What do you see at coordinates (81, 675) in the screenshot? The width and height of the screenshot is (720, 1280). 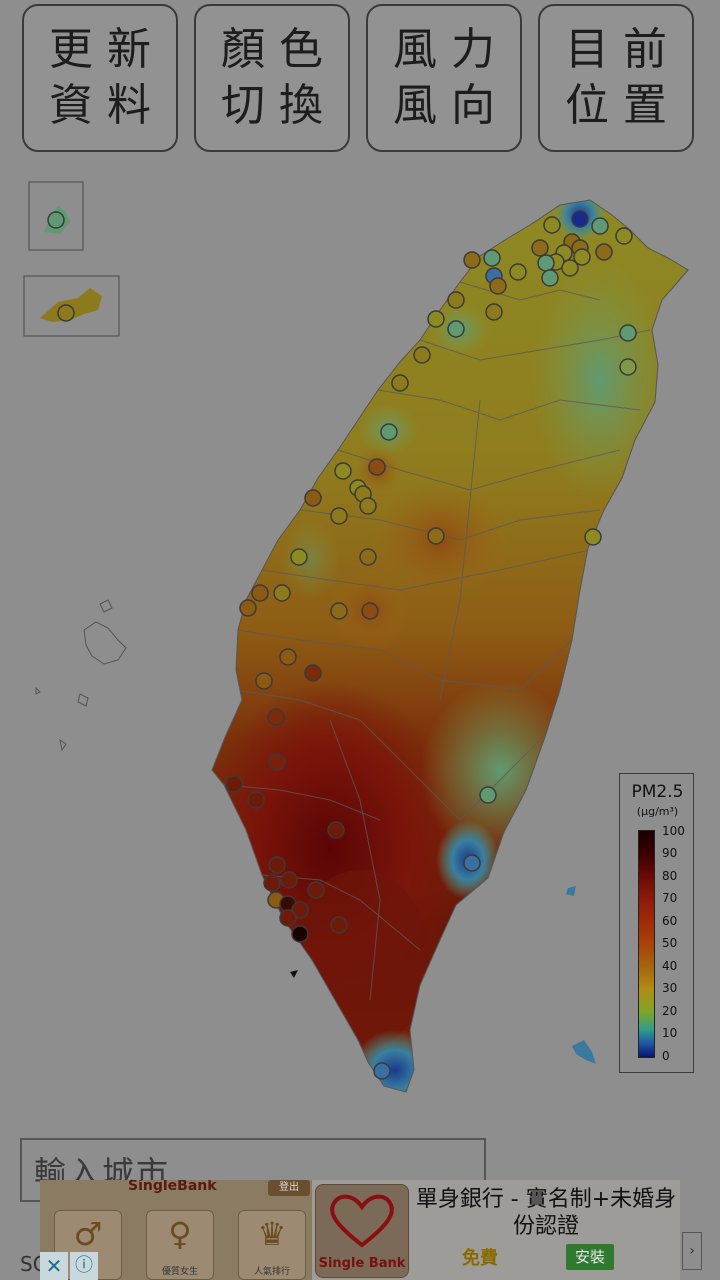 I see `penghu-islands` at bounding box center [81, 675].